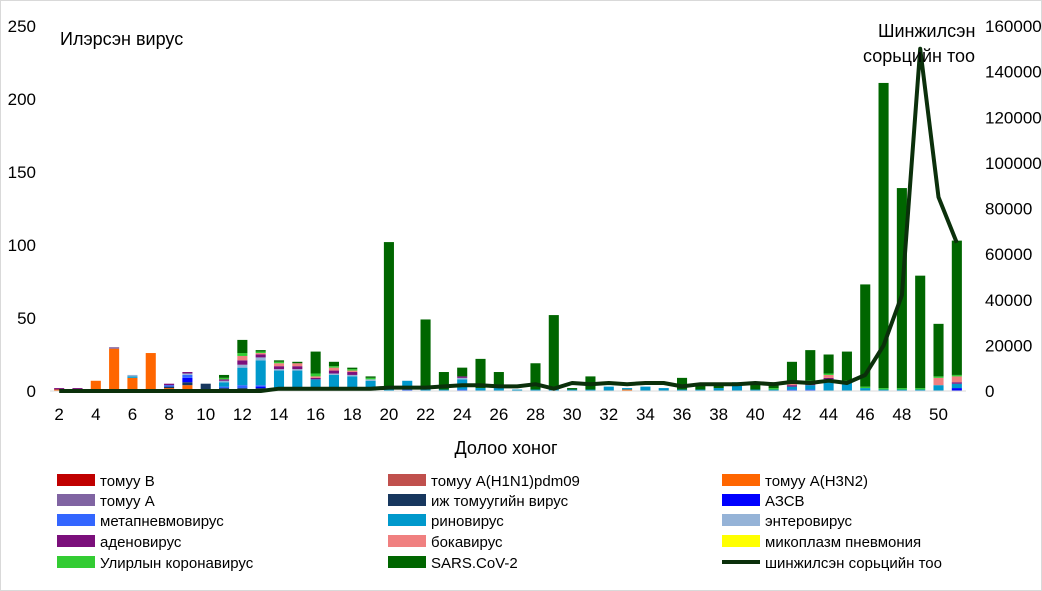 The image size is (1042, 591). What do you see at coordinates (127, 501) in the screenshot?
I see `legend-label: томуу A` at bounding box center [127, 501].